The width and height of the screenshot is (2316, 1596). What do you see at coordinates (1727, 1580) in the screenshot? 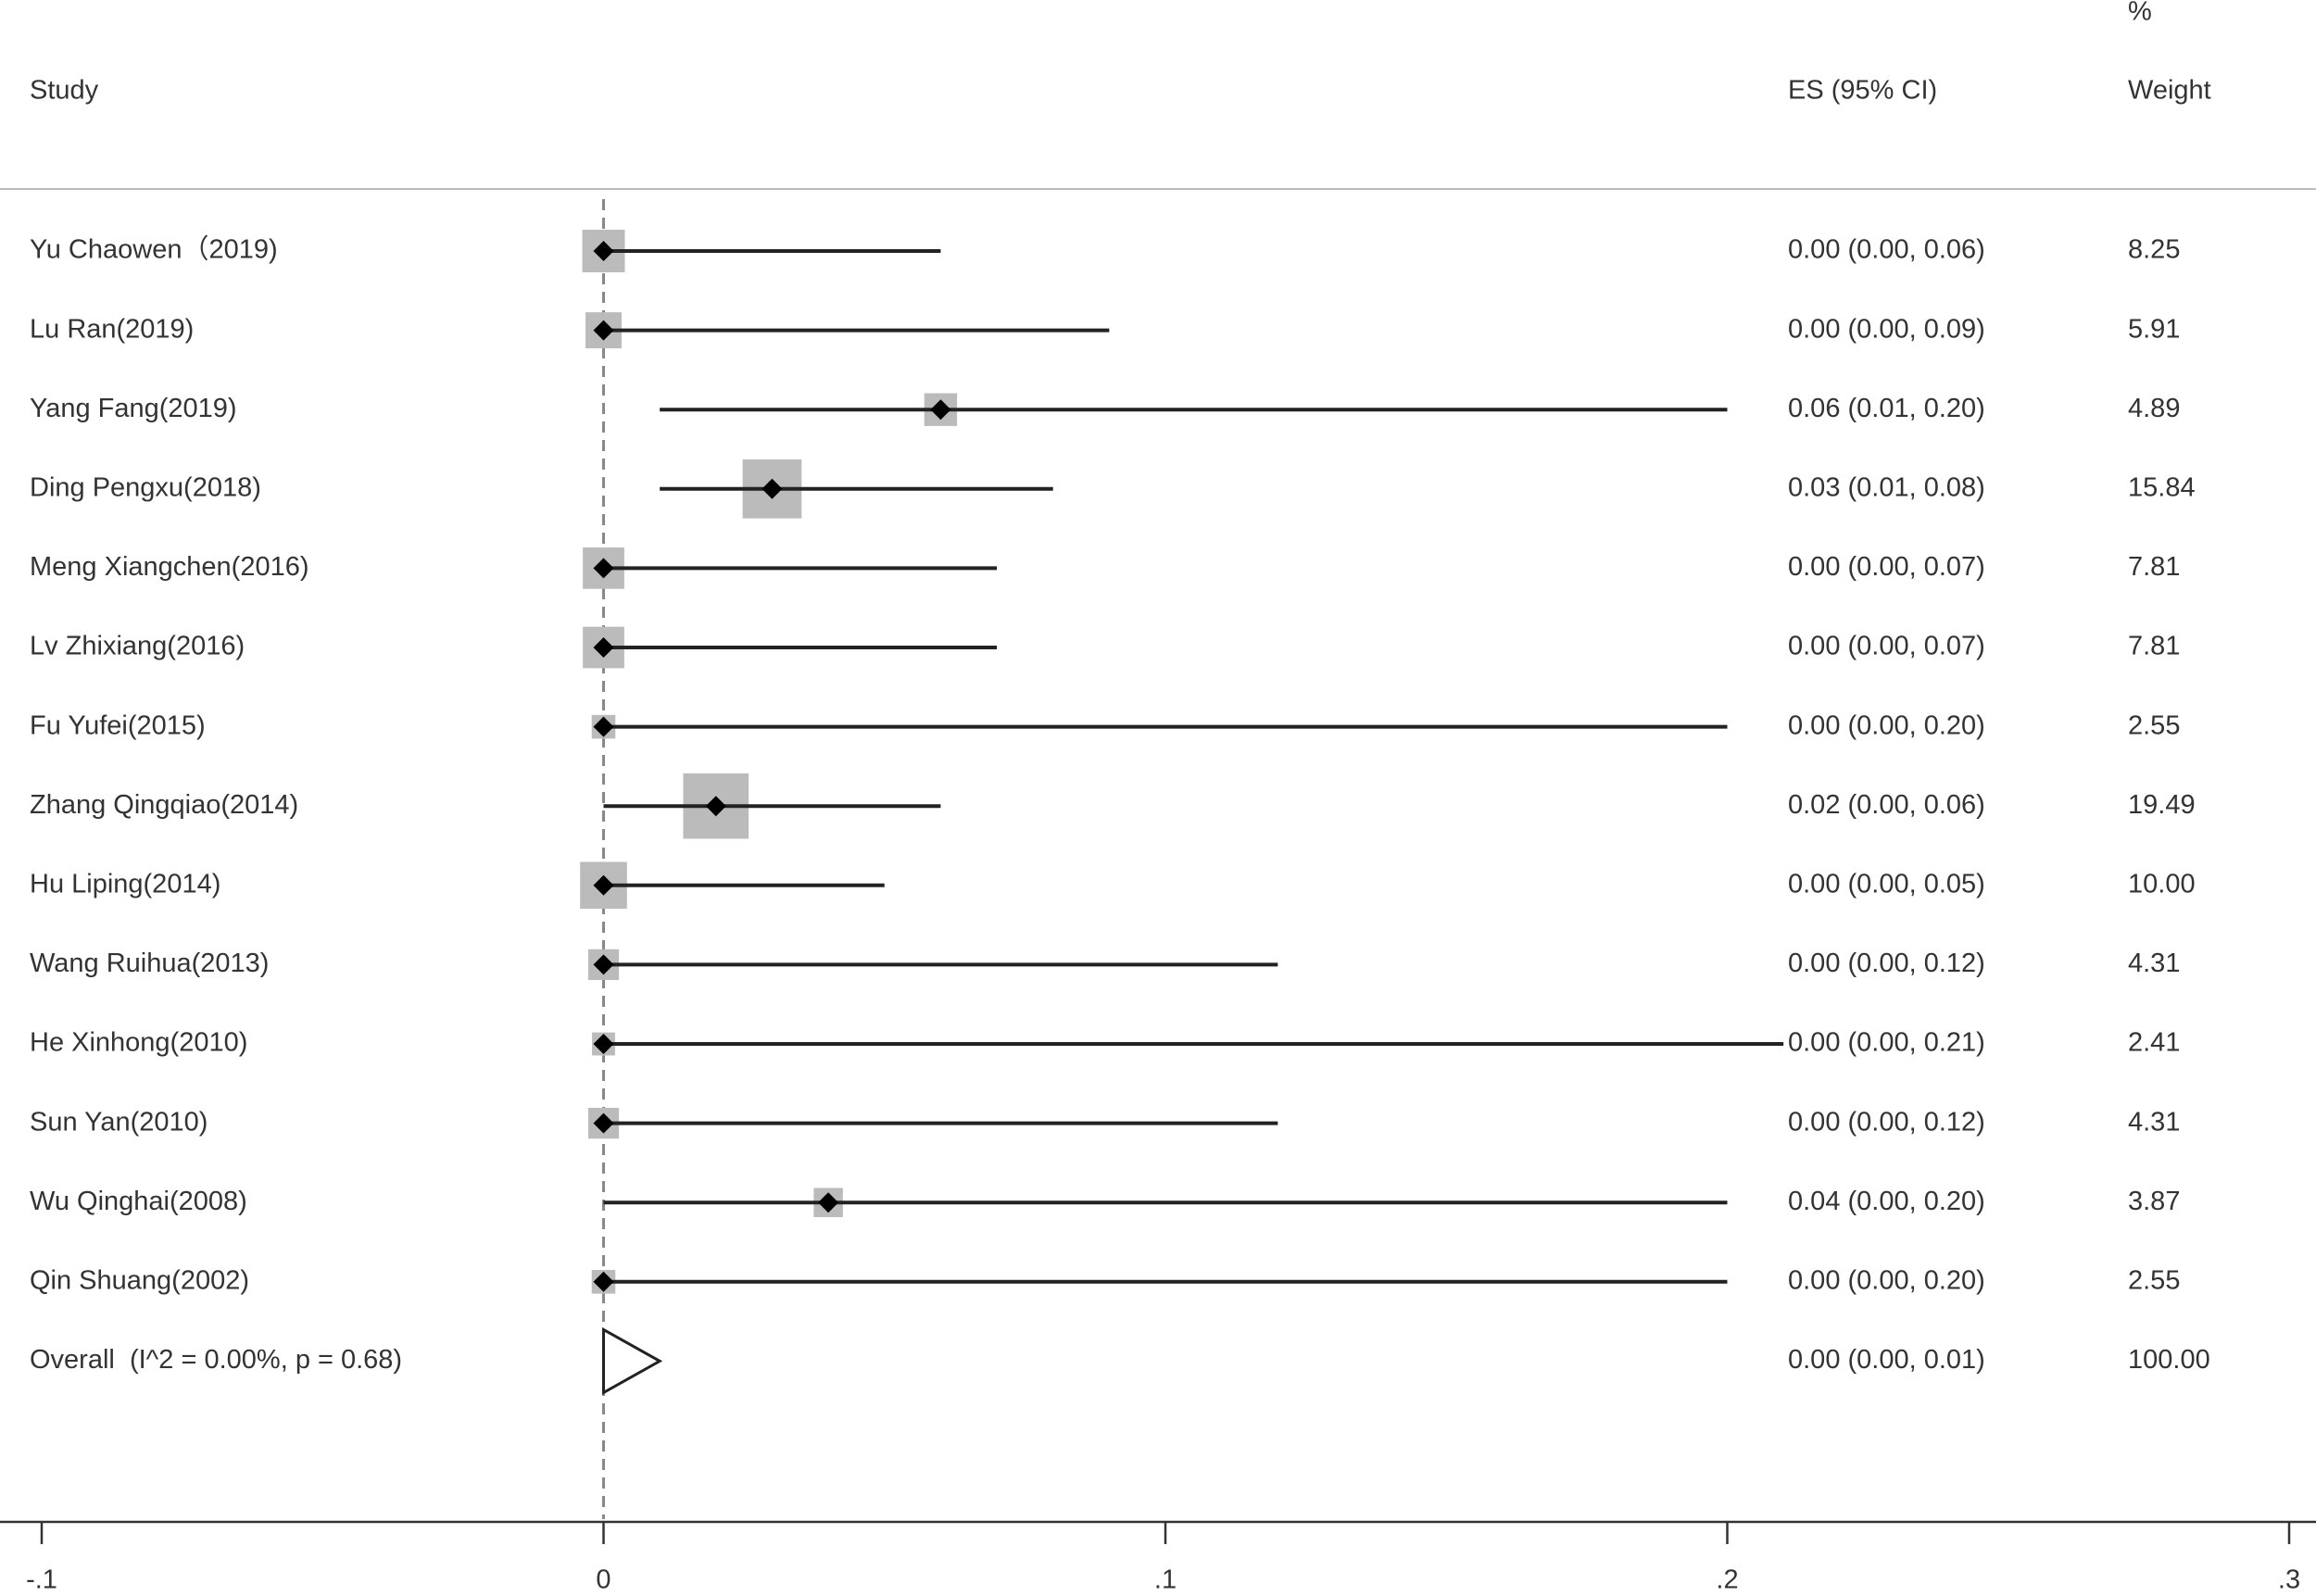
I see `x-tick-label: .2` at bounding box center [1727, 1580].